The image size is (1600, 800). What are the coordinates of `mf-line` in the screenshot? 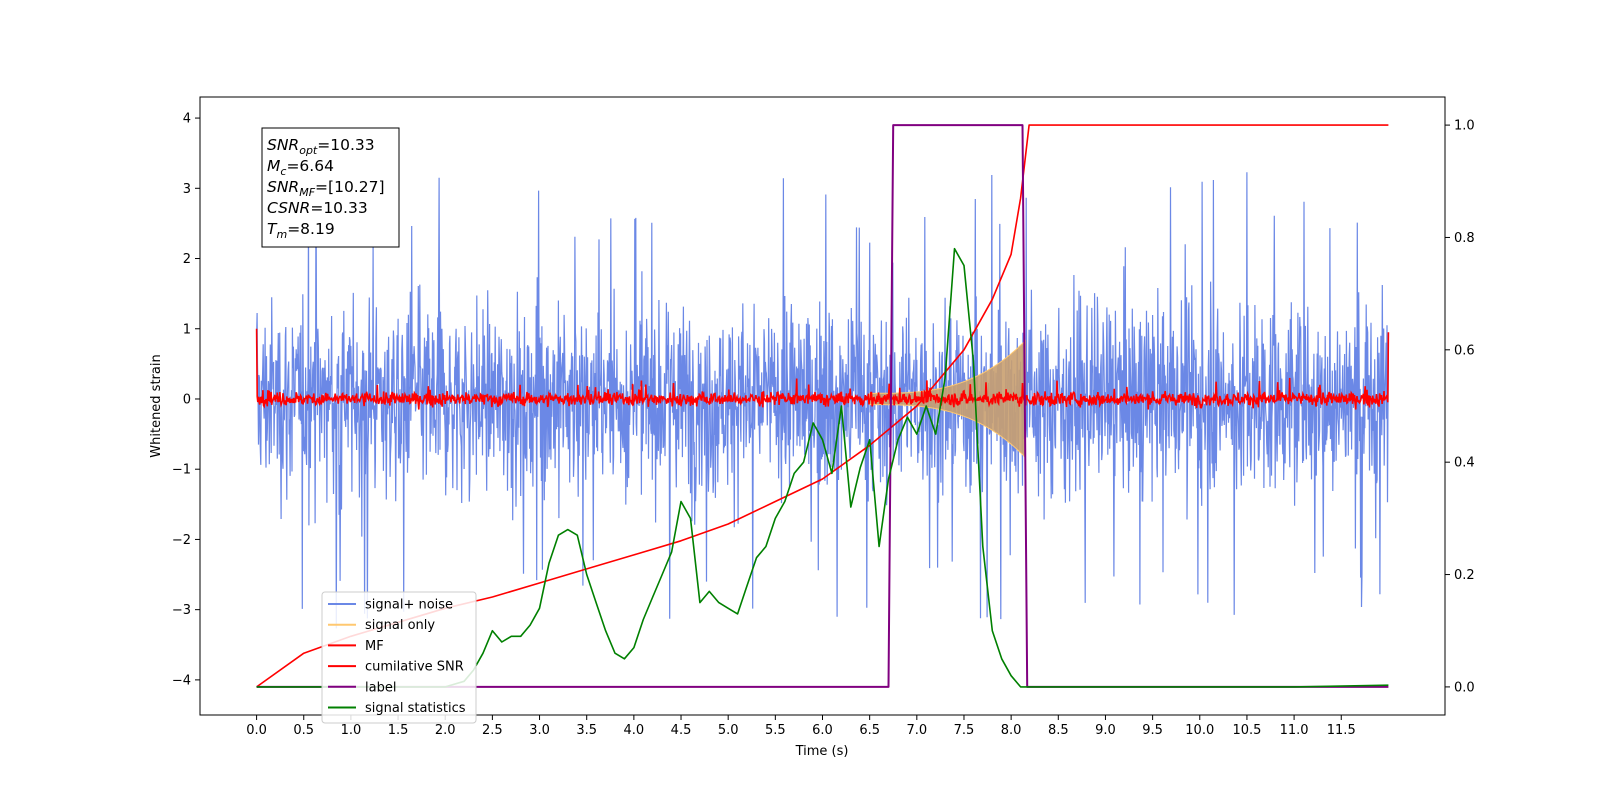 It's located at (822, 369).